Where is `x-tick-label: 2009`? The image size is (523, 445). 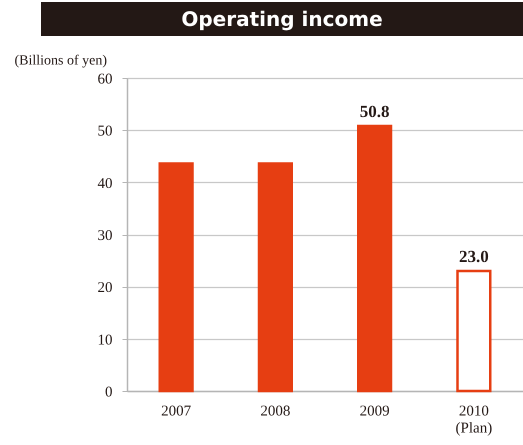 x-tick-label: 2009 is located at coordinates (375, 412).